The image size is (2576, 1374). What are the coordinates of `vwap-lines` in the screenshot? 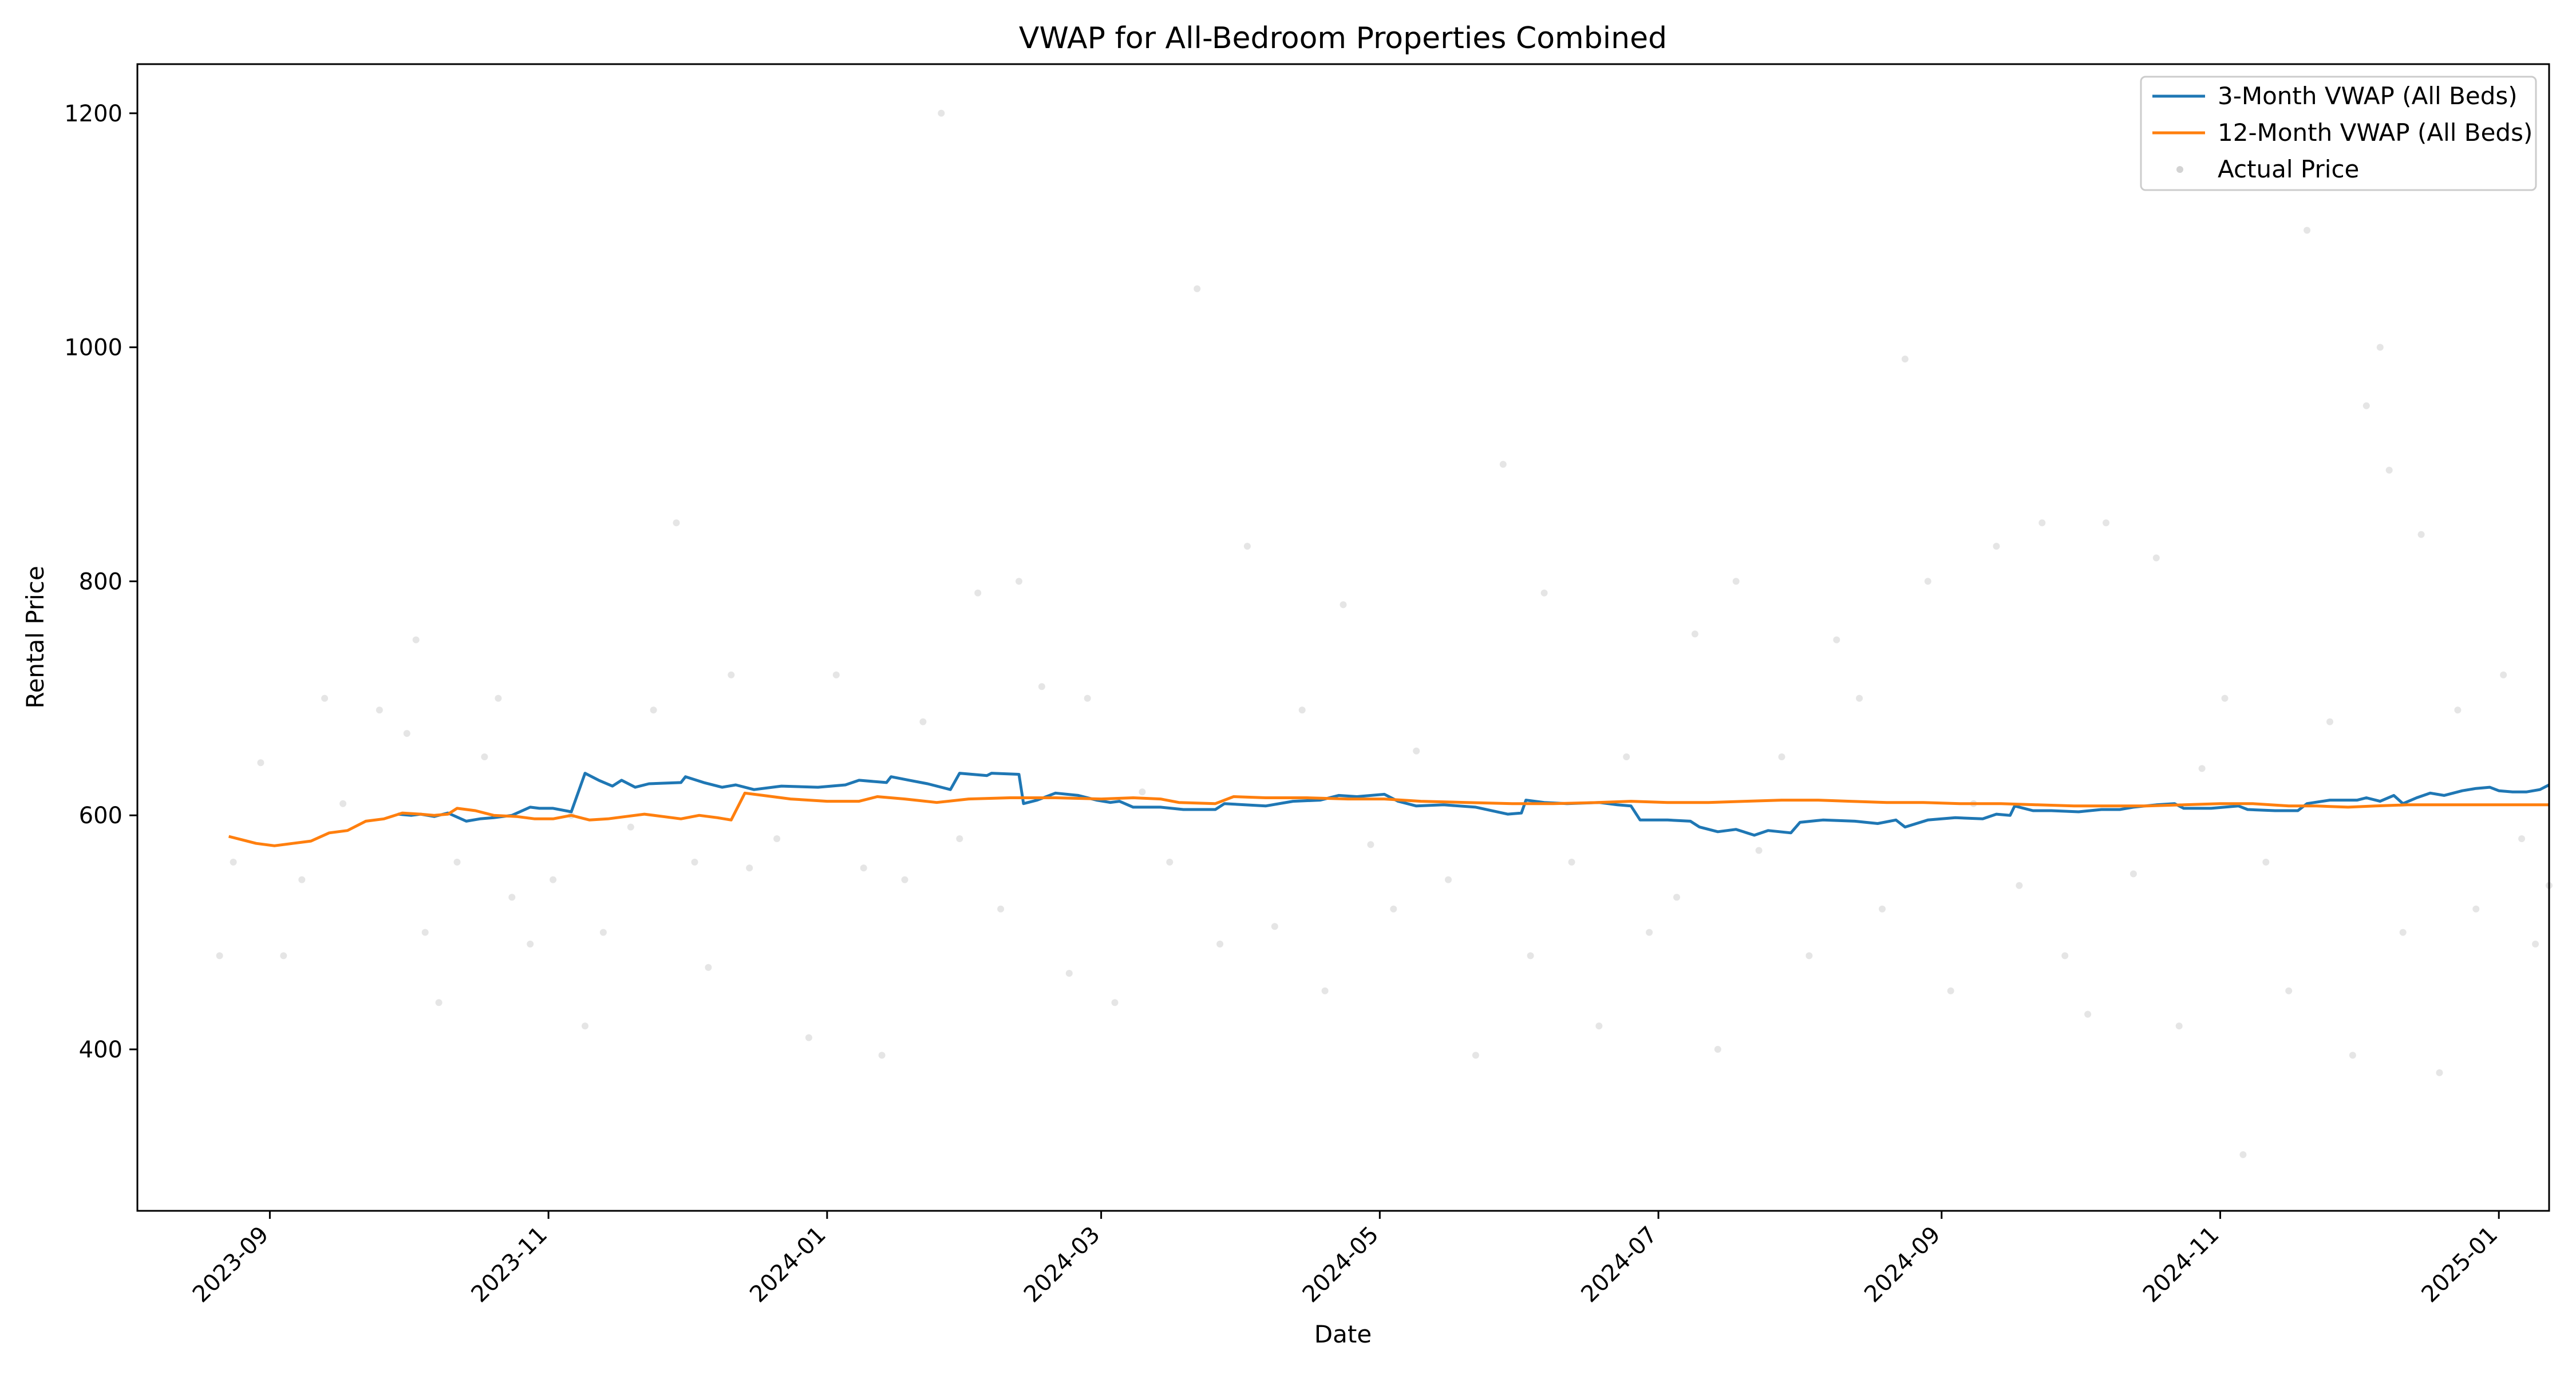 It's located at (1389, 810).